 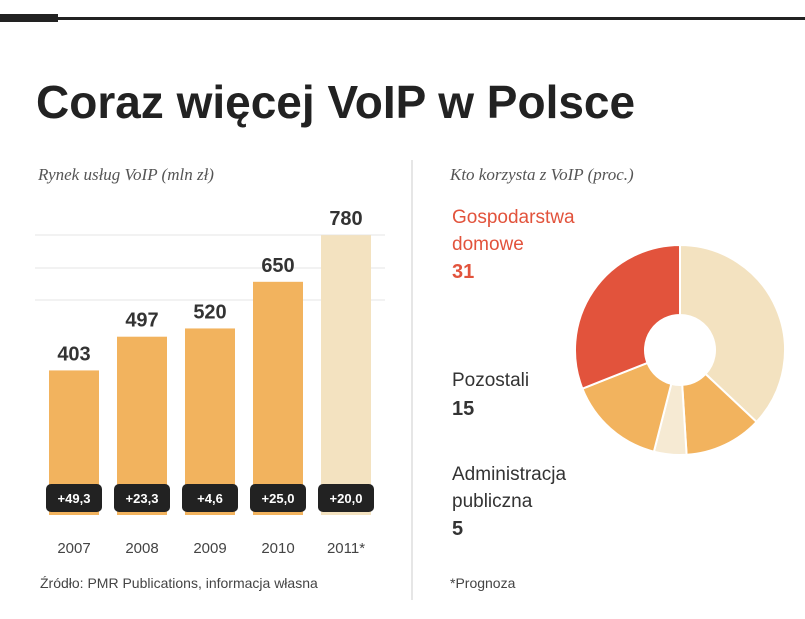 What do you see at coordinates (209, 548) in the screenshot?
I see `x-tick-label: 2009` at bounding box center [209, 548].